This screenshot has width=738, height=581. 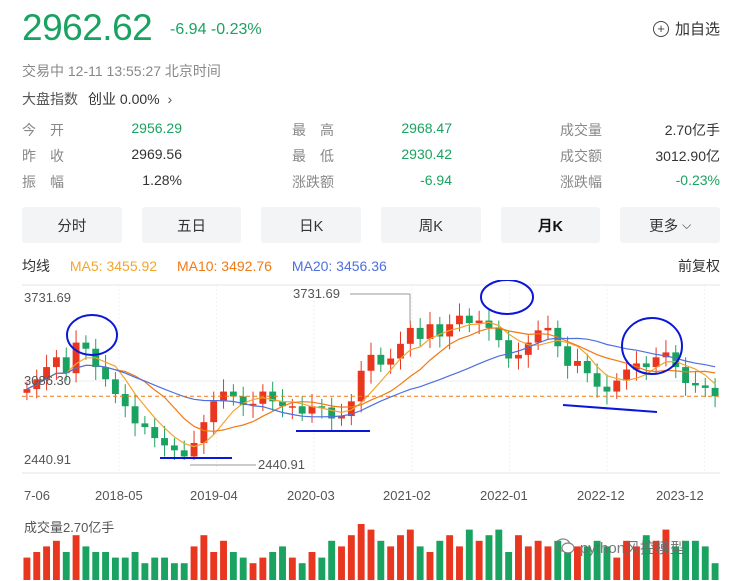 What do you see at coordinates (87, 27) in the screenshot?
I see `current-price: 2962.62` at bounding box center [87, 27].